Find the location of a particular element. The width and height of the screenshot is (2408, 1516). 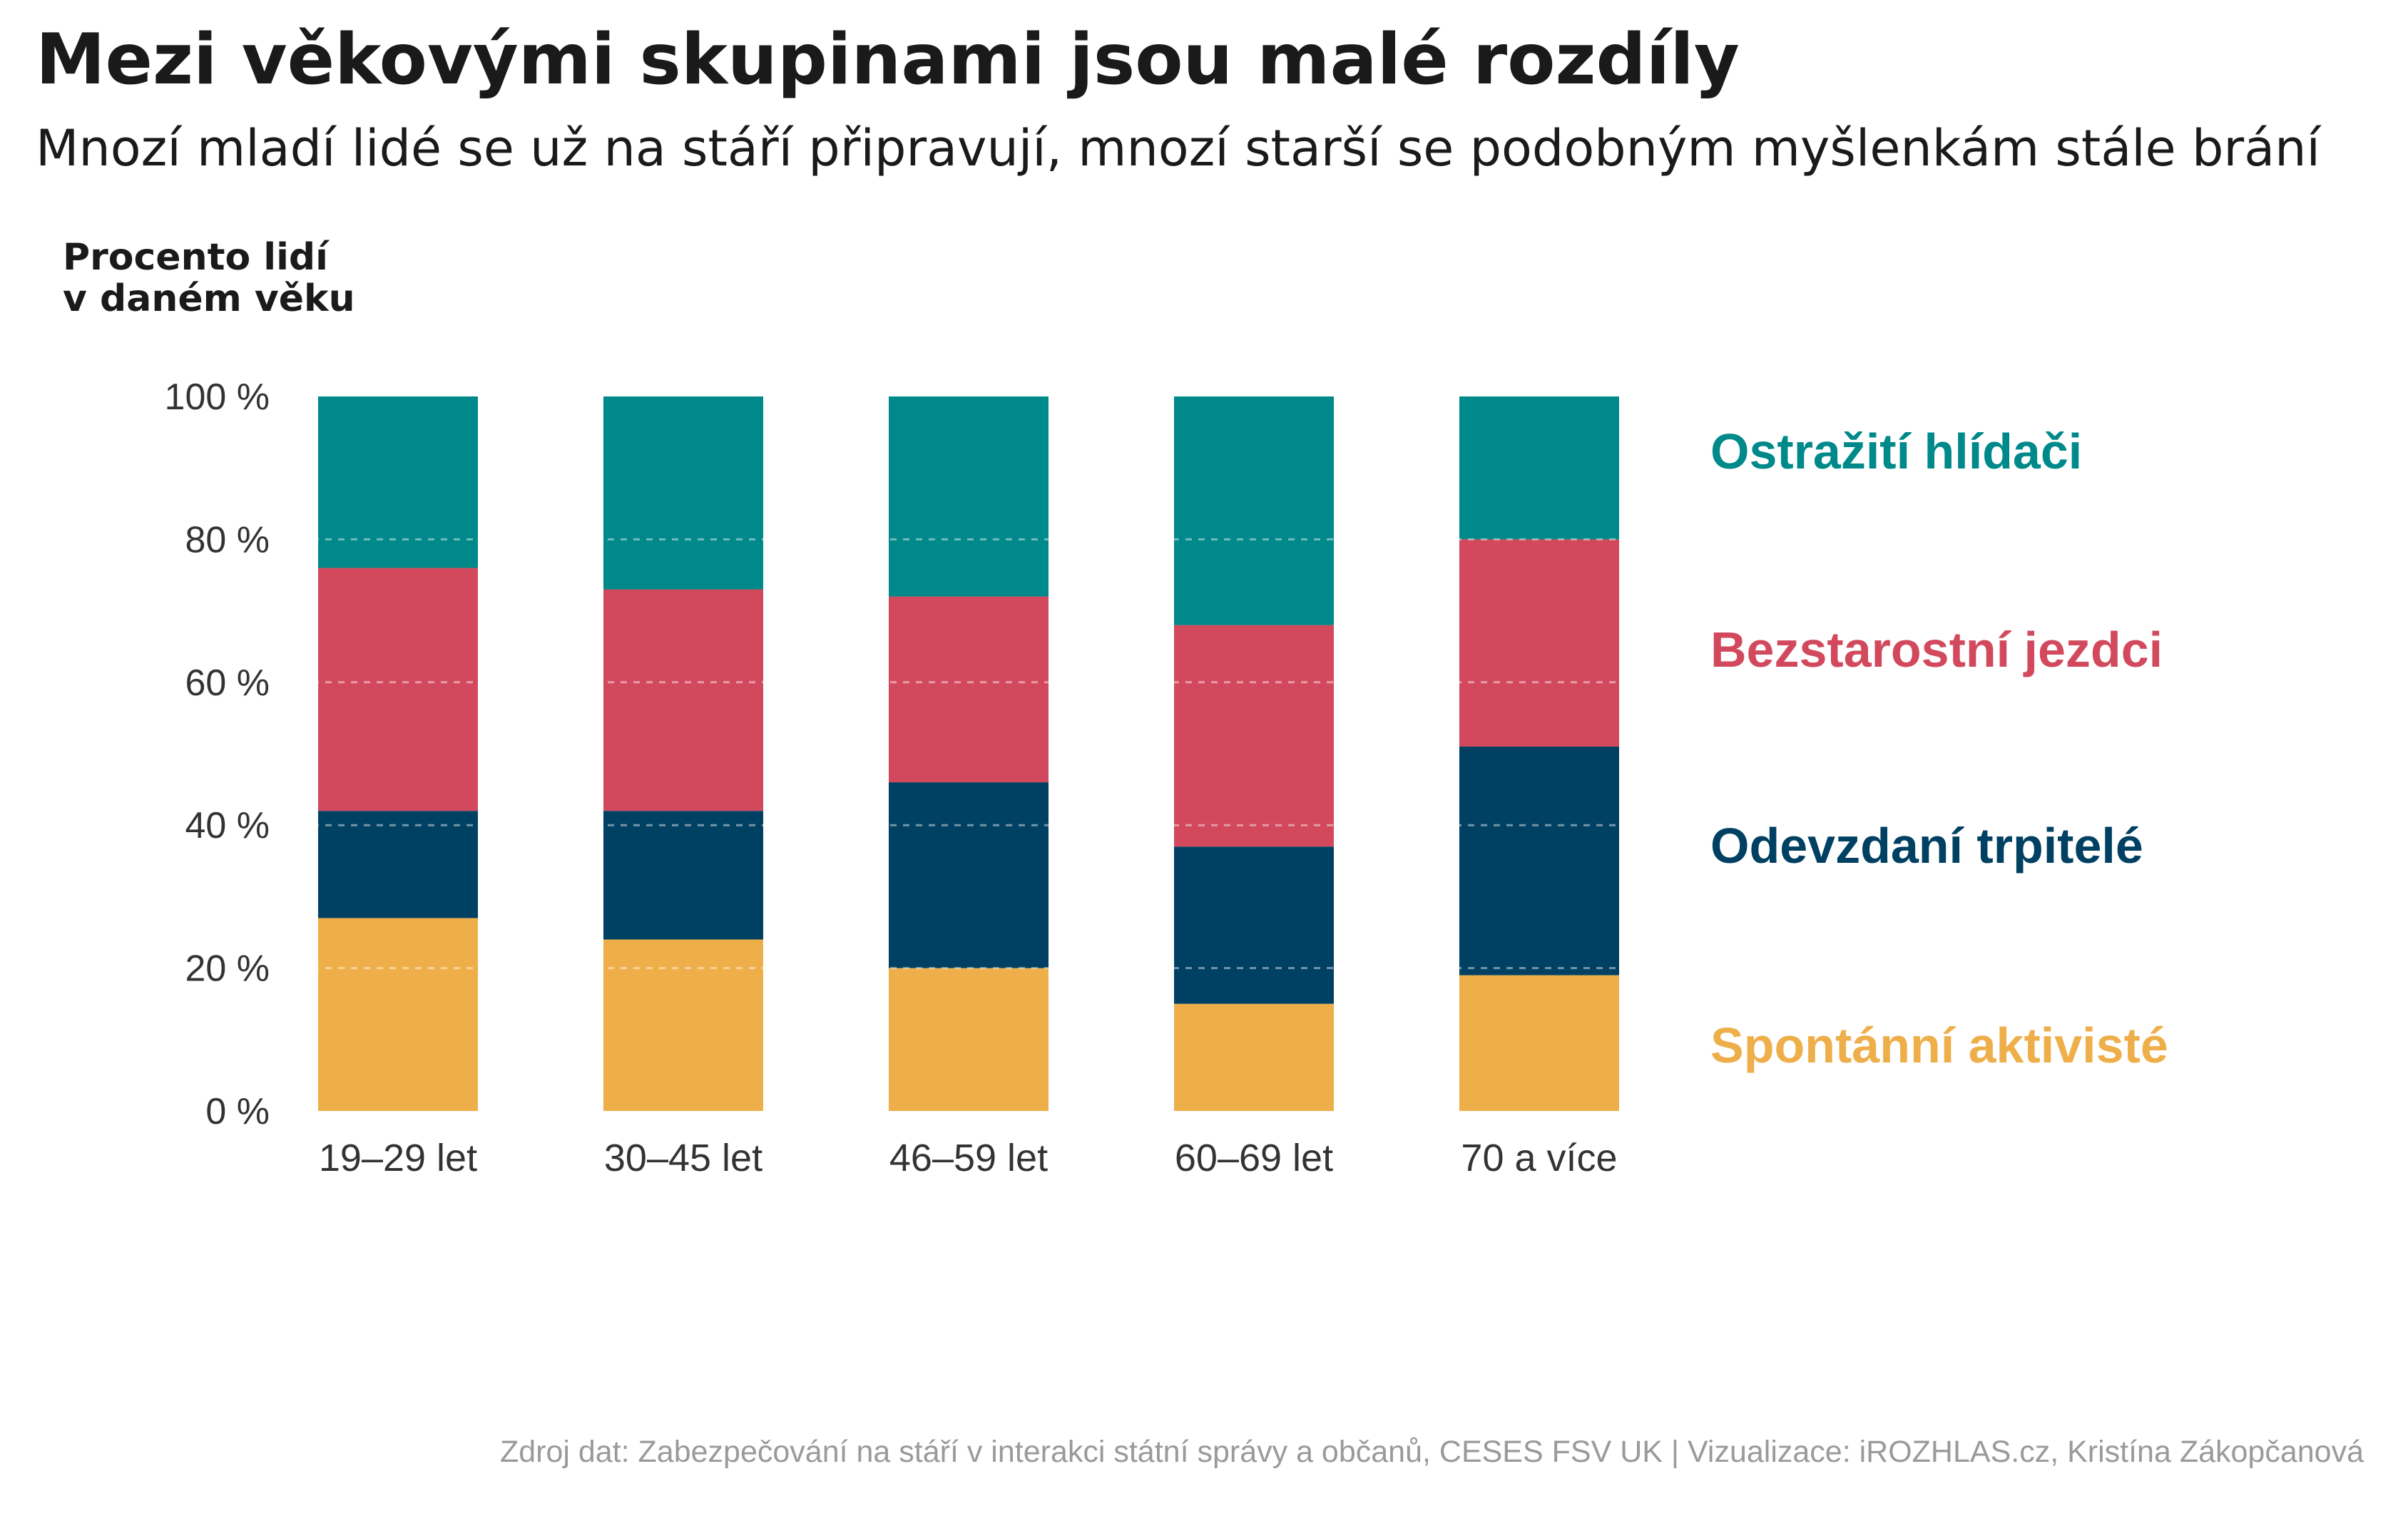

legend-entry-1: Ostražití hlídači is located at coordinates (1896, 451).